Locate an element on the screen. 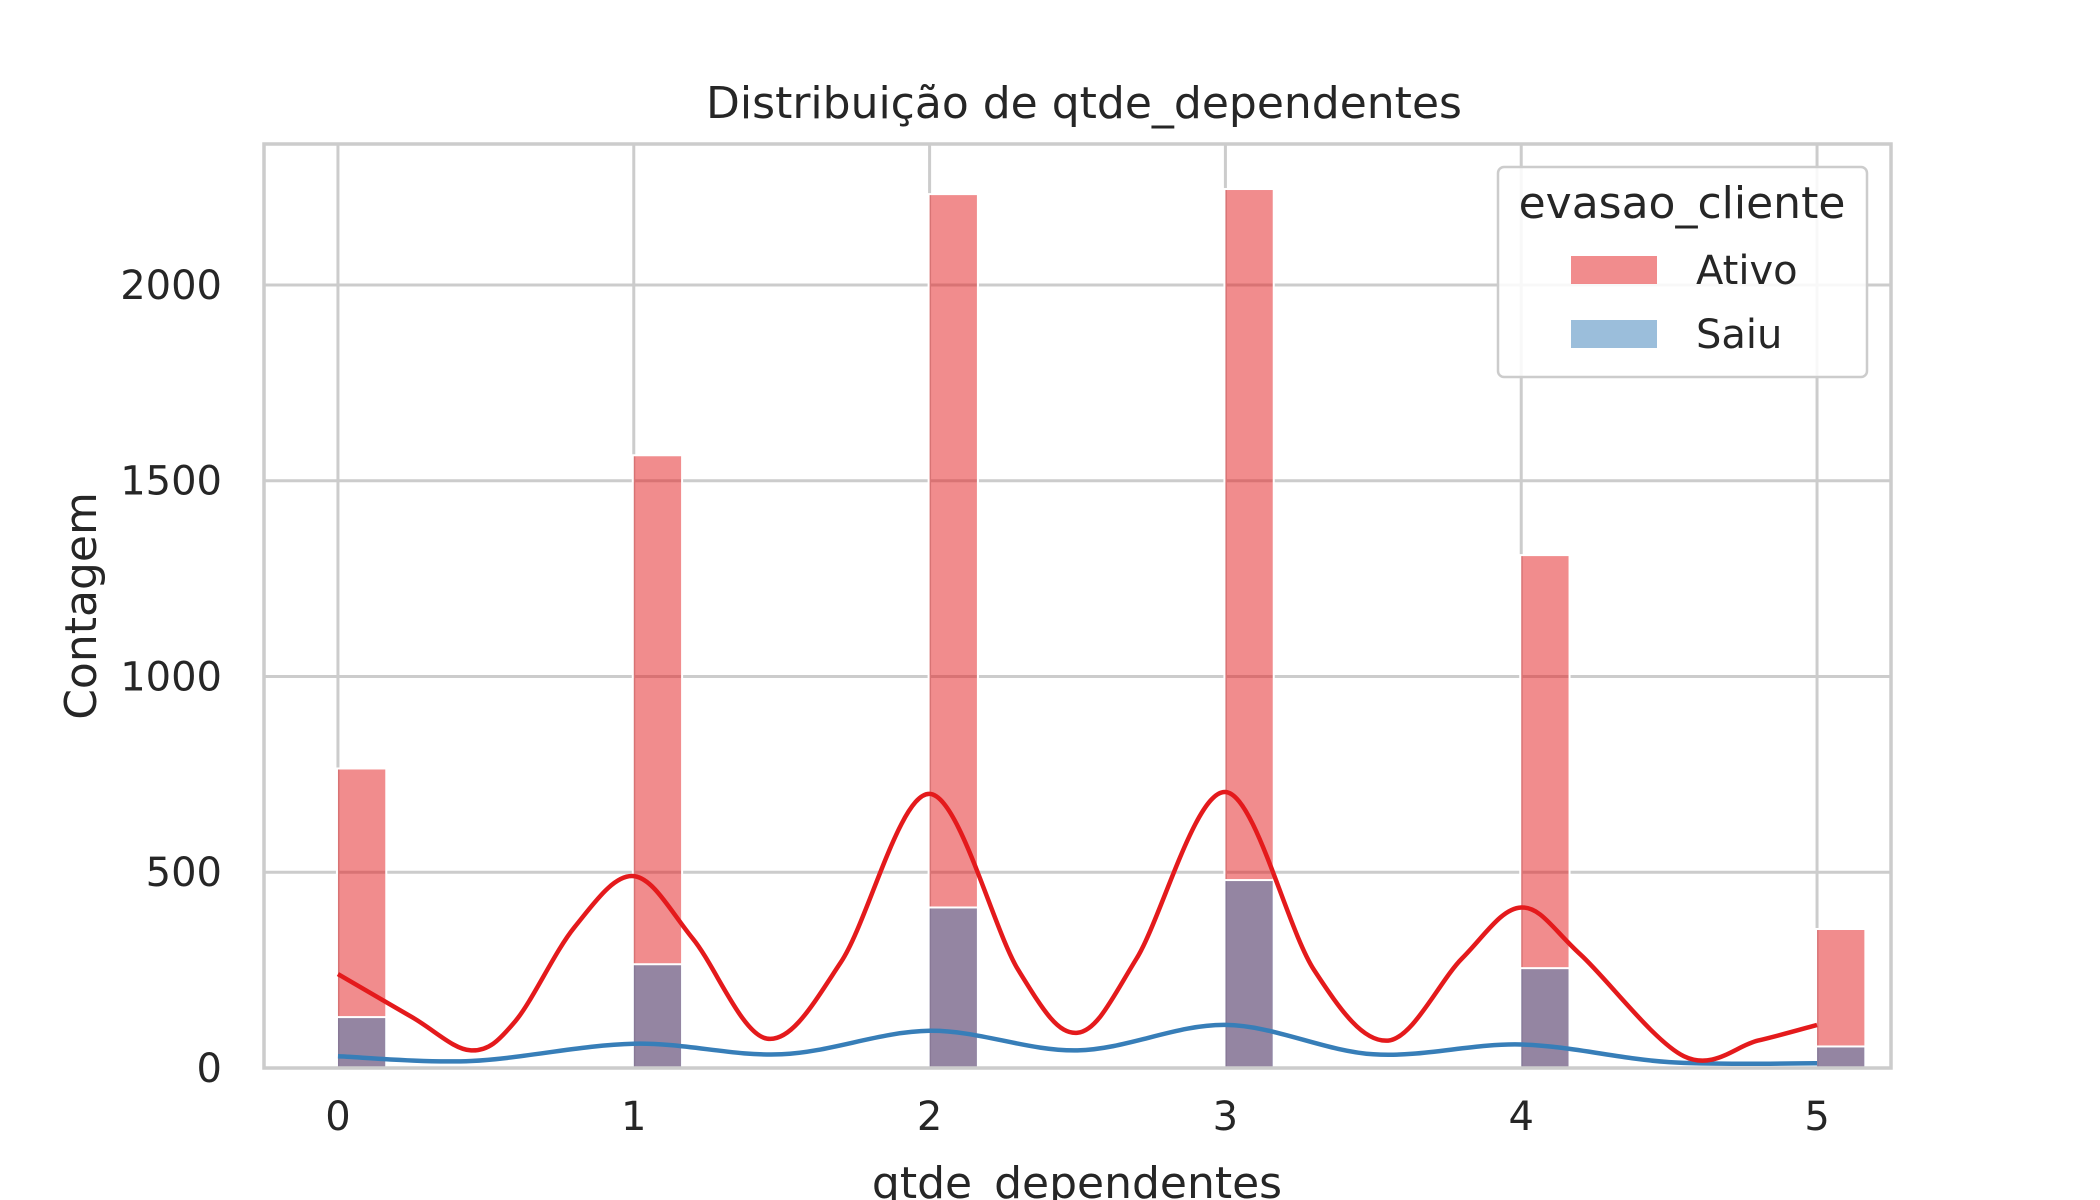 The image size is (2100, 1200). y-tick-labels: 0 500 1000 1500 2000 is located at coordinates (171, 677).